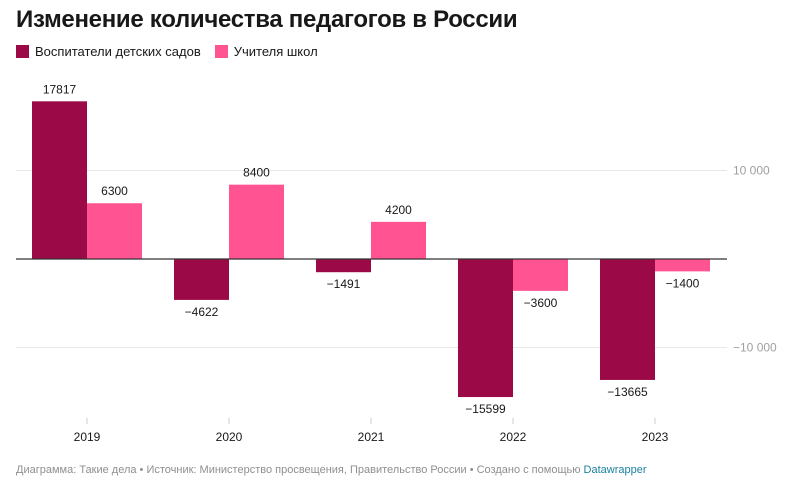 The image size is (791, 501). Describe the element at coordinates (118, 51) in the screenshot. I see `legend-label-series-0: Воспитатели детских садов` at that location.